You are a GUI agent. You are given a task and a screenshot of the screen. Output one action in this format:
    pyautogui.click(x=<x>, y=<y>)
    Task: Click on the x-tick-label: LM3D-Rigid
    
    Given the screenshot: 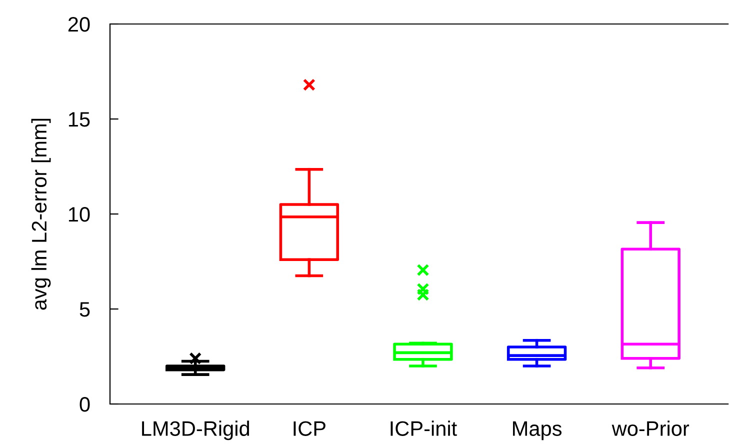 What is the action you would take?
    pyautogui.click(x=196, y=430)
    